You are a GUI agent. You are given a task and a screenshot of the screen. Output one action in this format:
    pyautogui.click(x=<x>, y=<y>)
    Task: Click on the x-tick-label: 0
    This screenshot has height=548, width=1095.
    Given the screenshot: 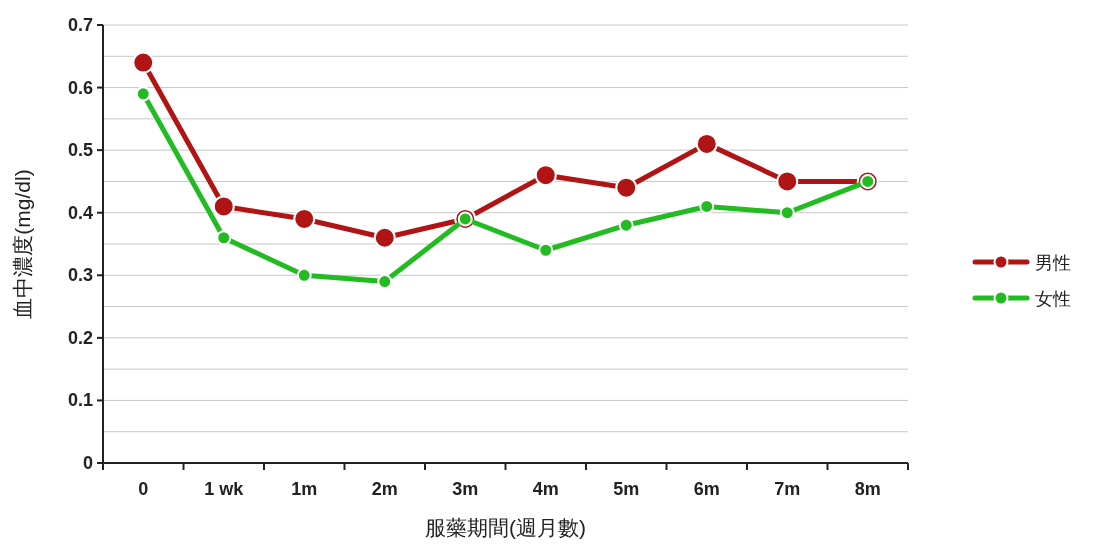 What is the action you would take?
    pyautogui.click(x=143, y=489)
    